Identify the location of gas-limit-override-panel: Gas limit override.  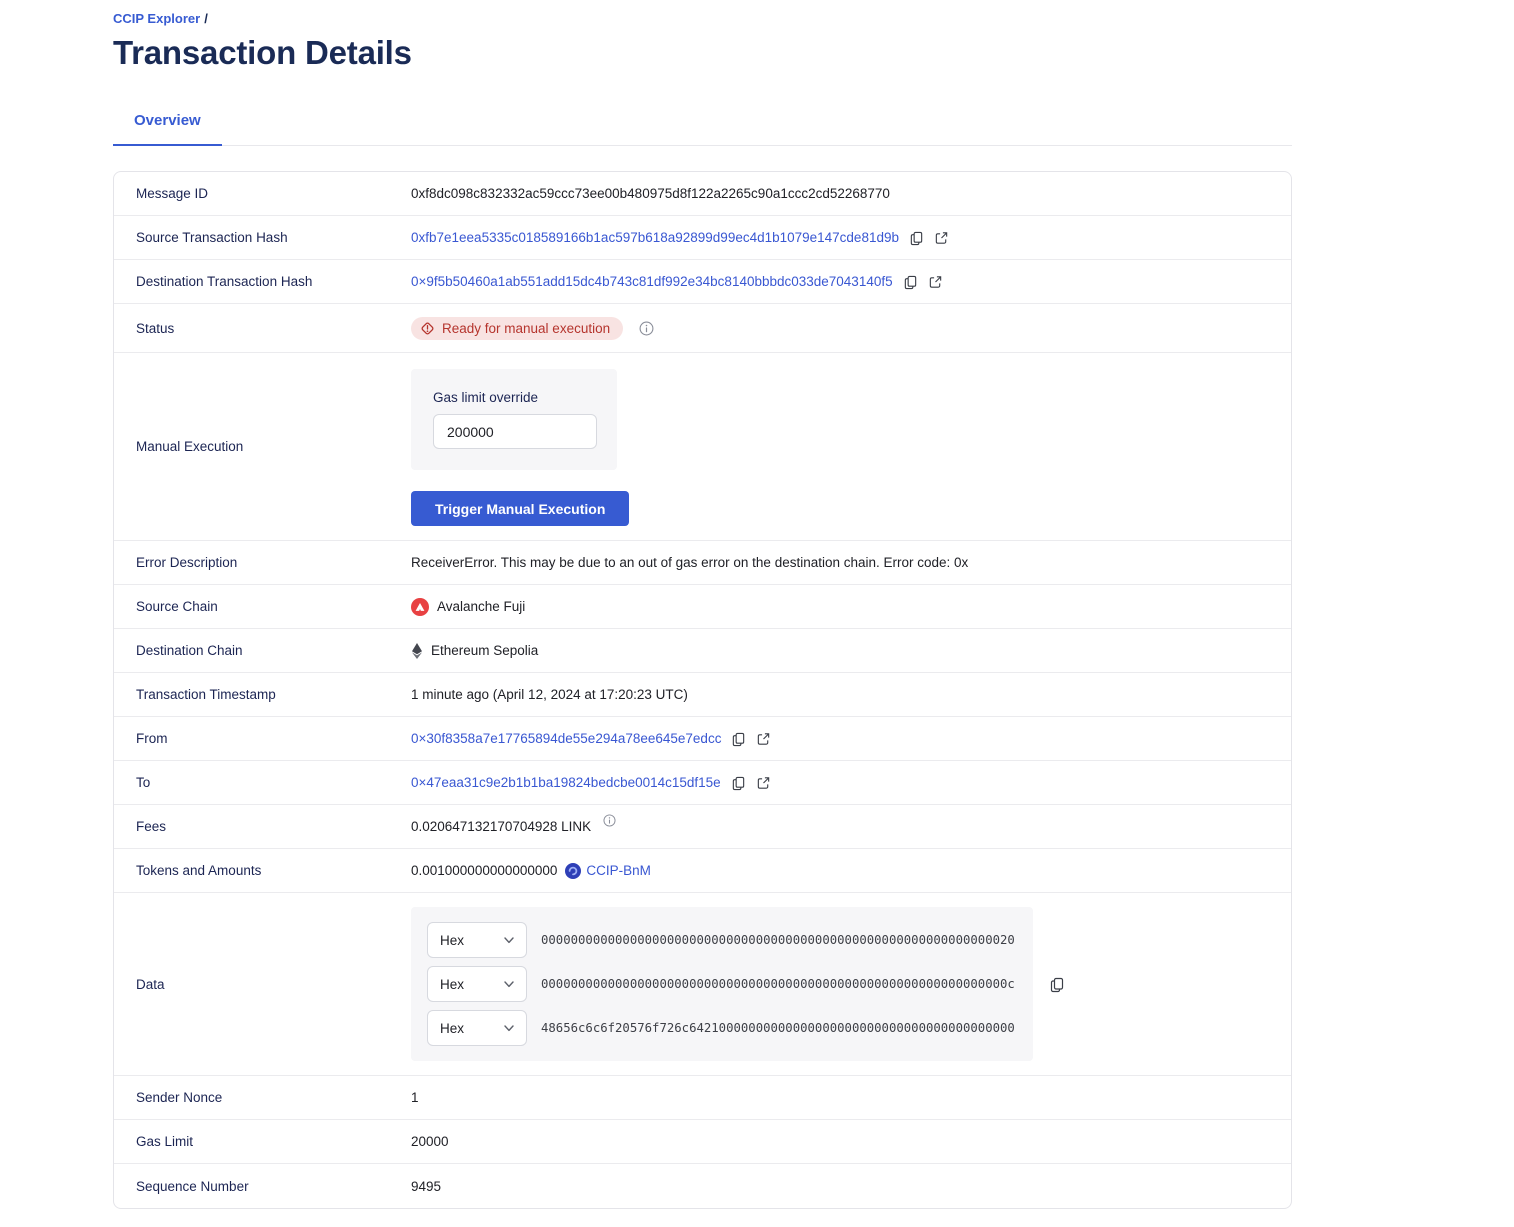
(514, 419).